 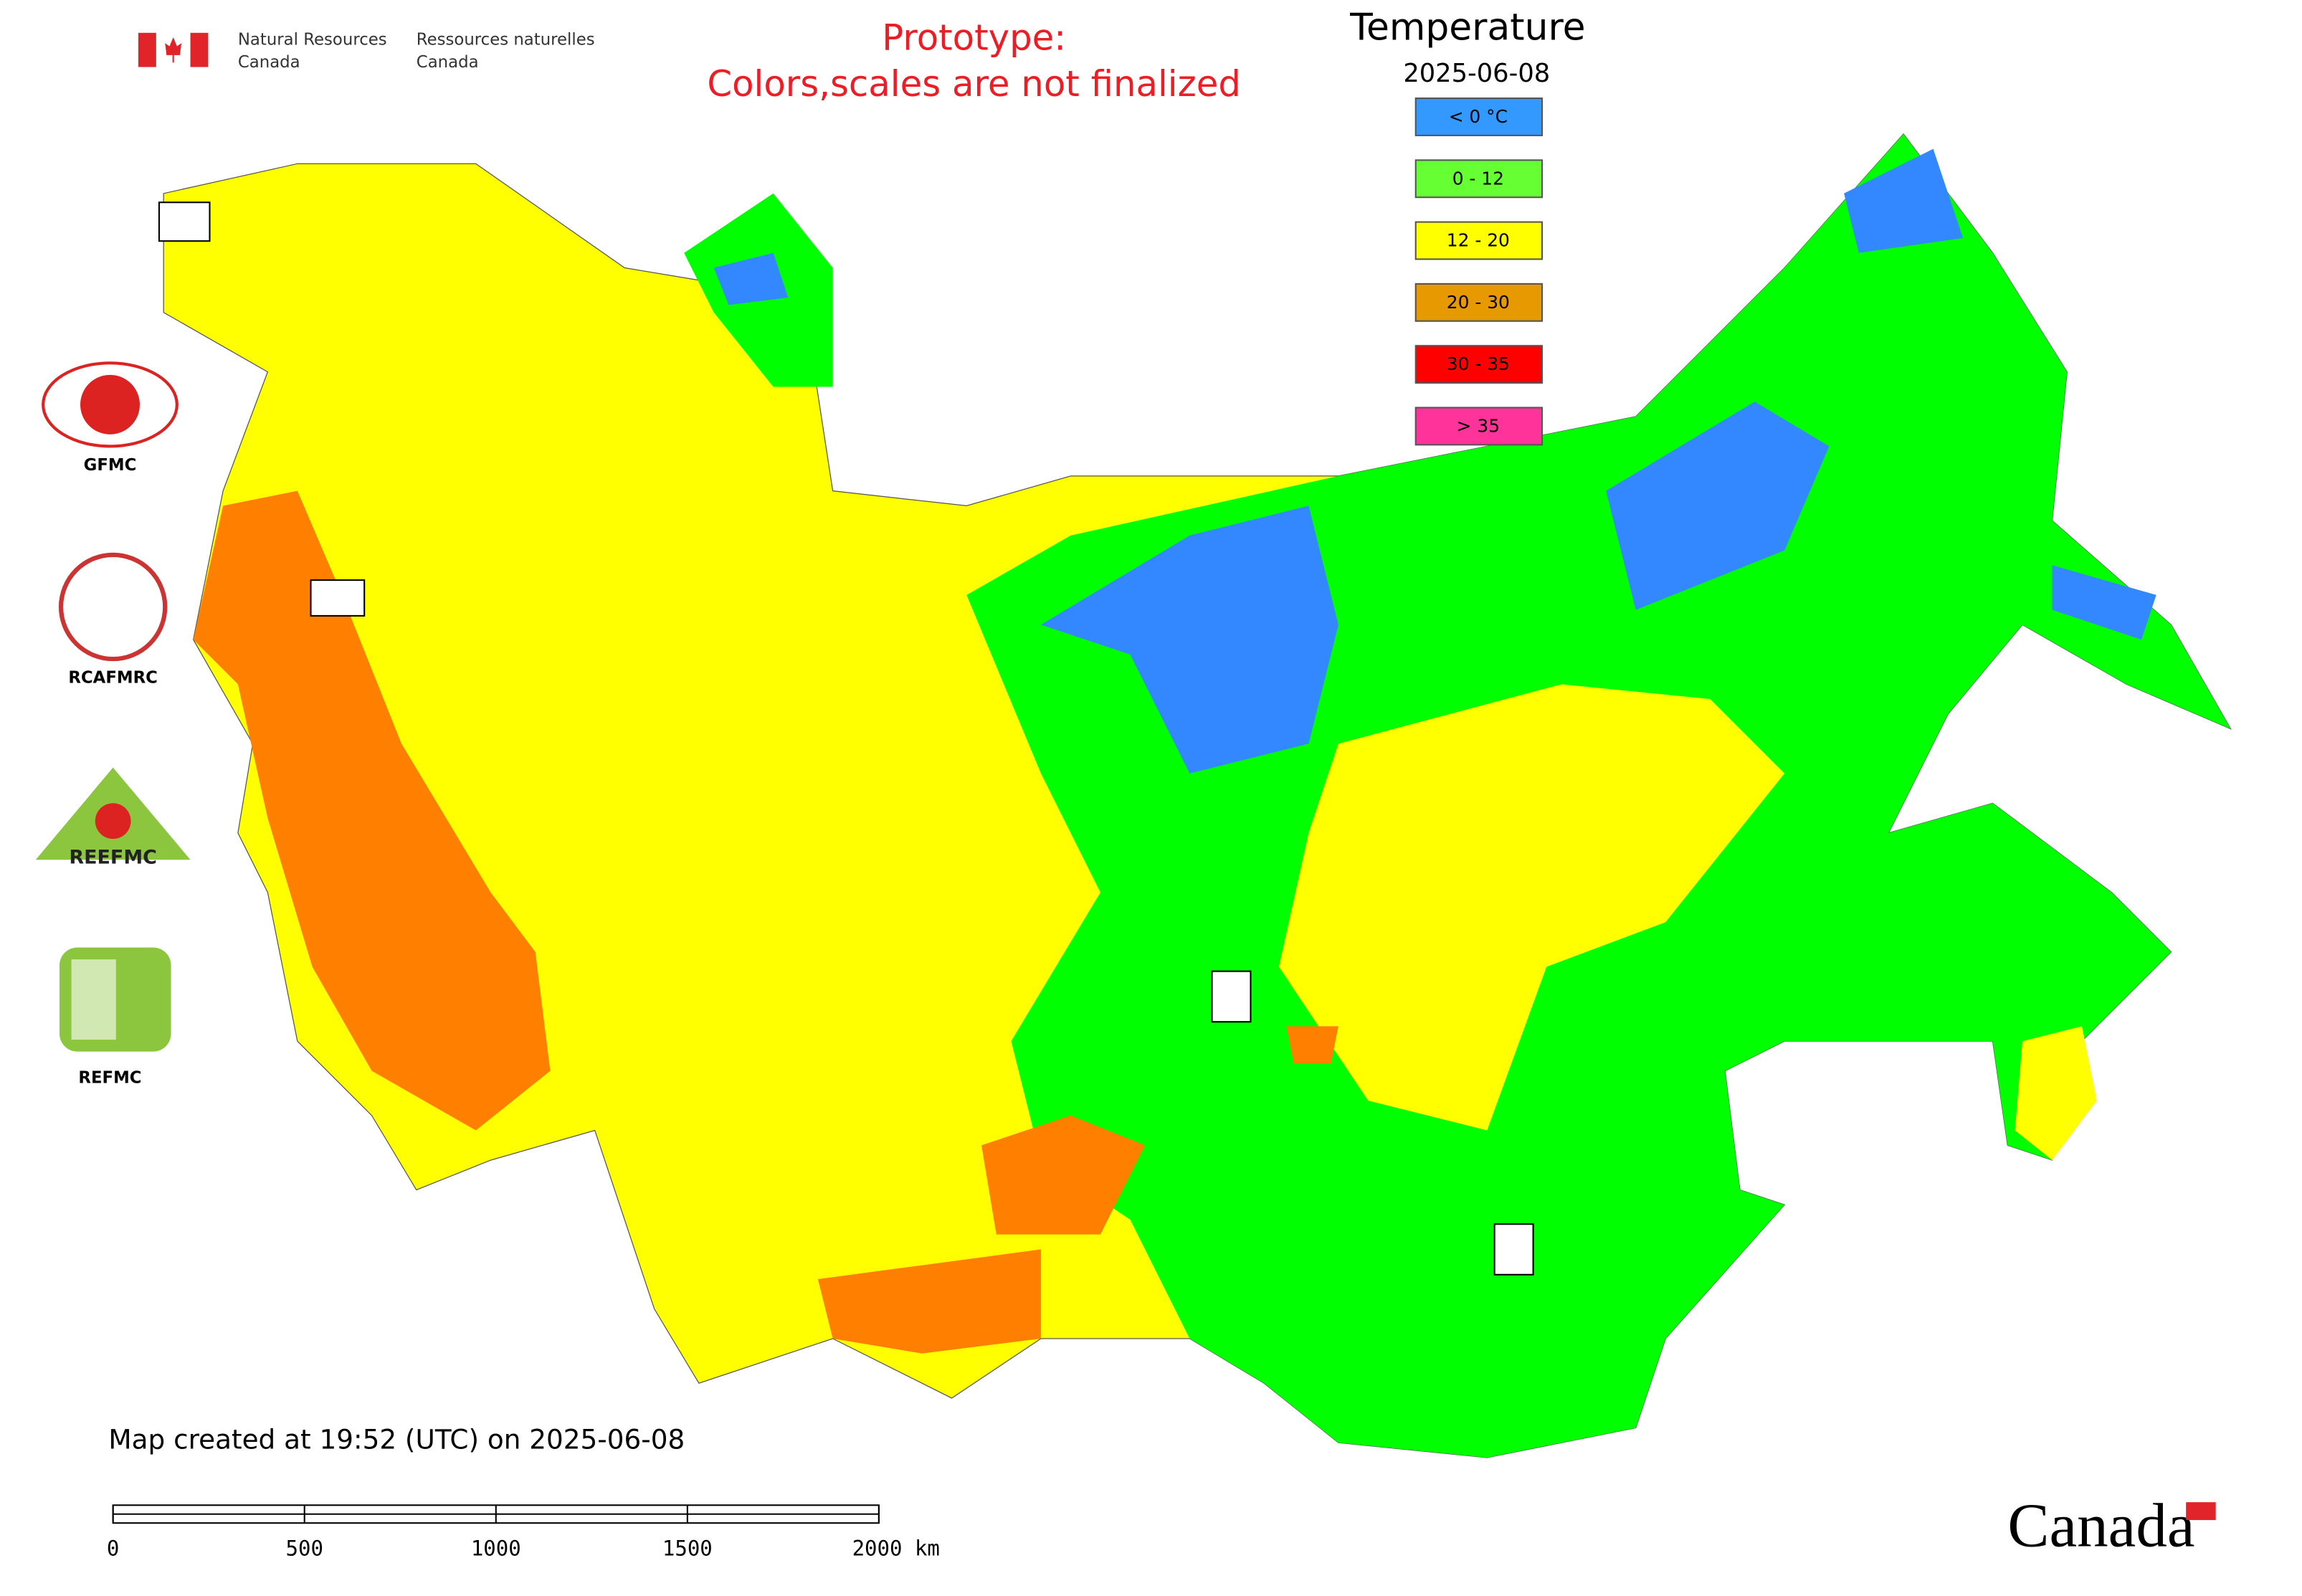 What do you see at coordinates (1467, 27) in the screenshot?
I see `legend-title: Temperature` at bounding box center [1467, 27].